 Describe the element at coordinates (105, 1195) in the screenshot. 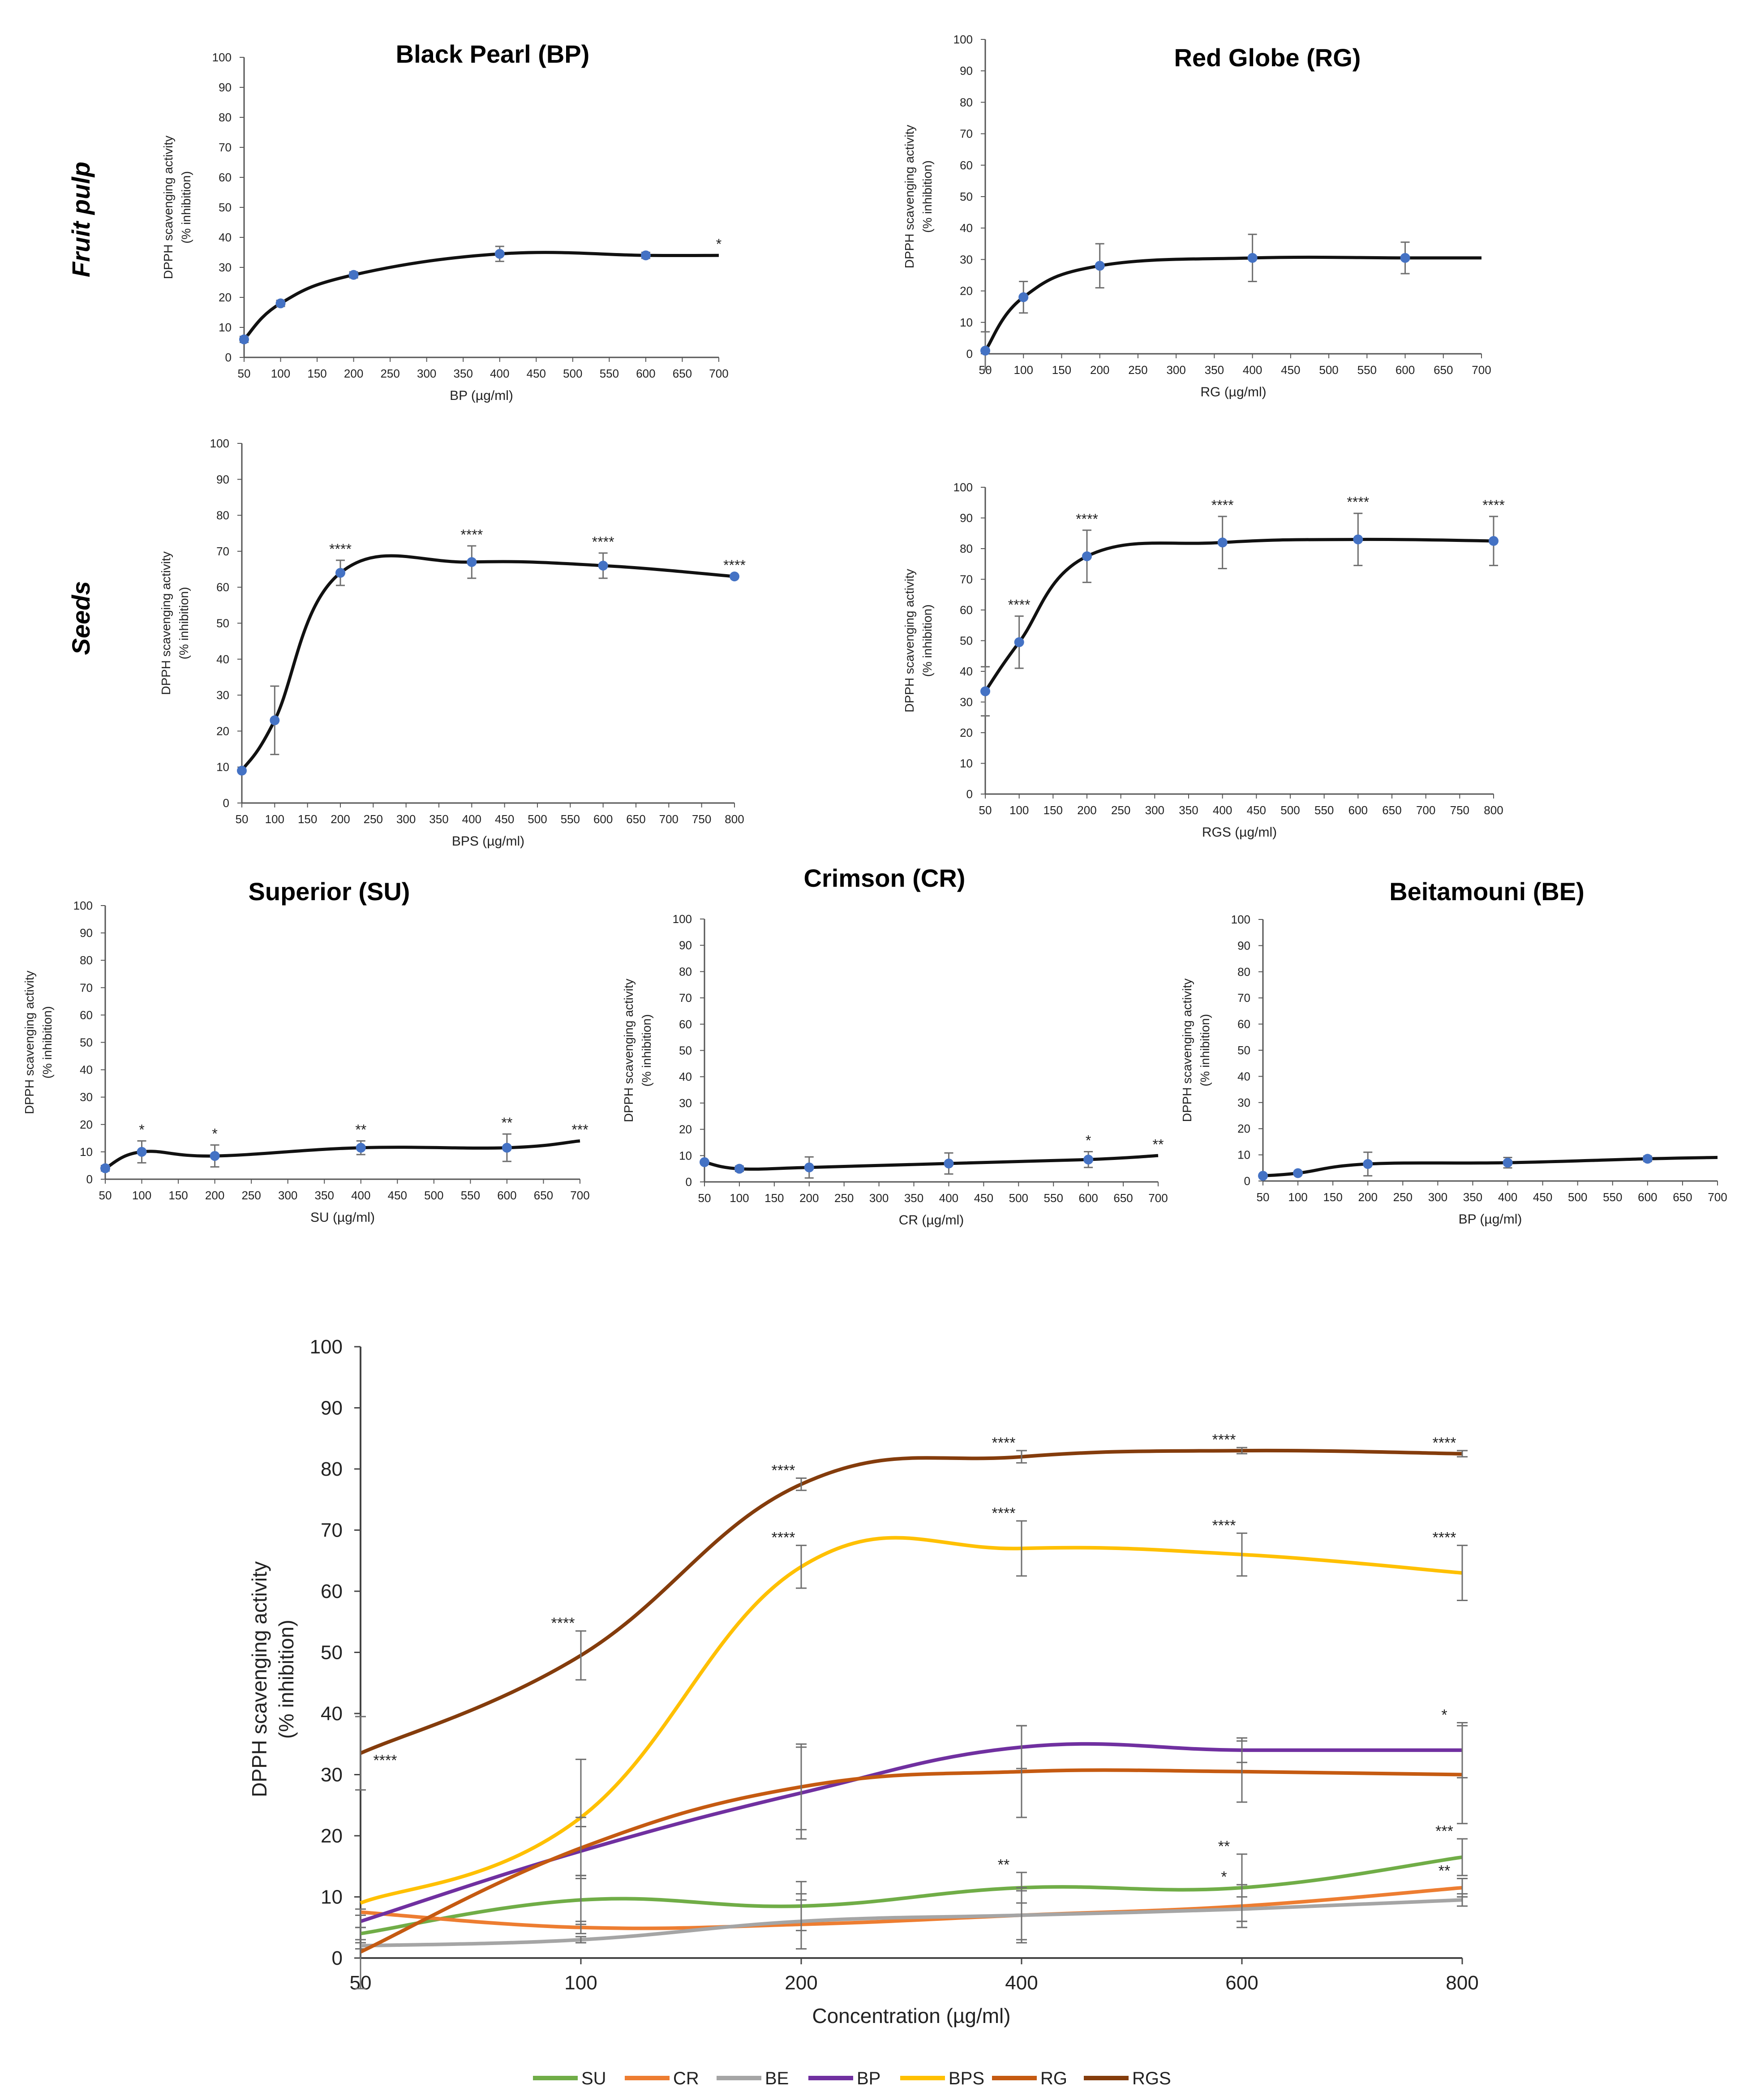

I see `x-tick-label: 50` at that location.